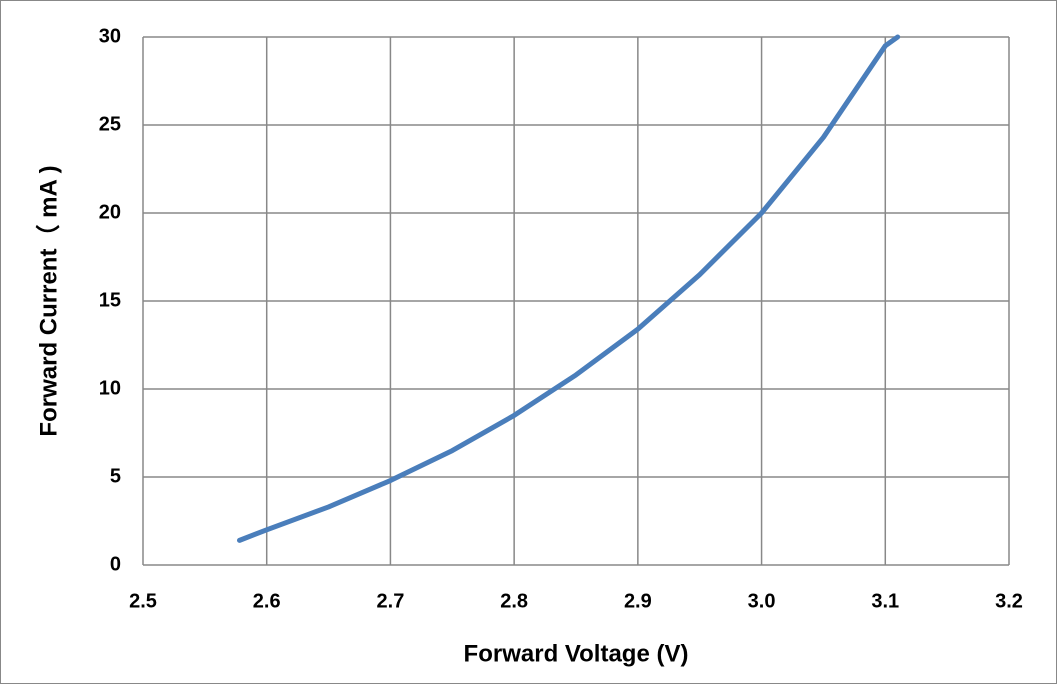  I want to click on x-tick-label: 3.1, so click(885, 601).